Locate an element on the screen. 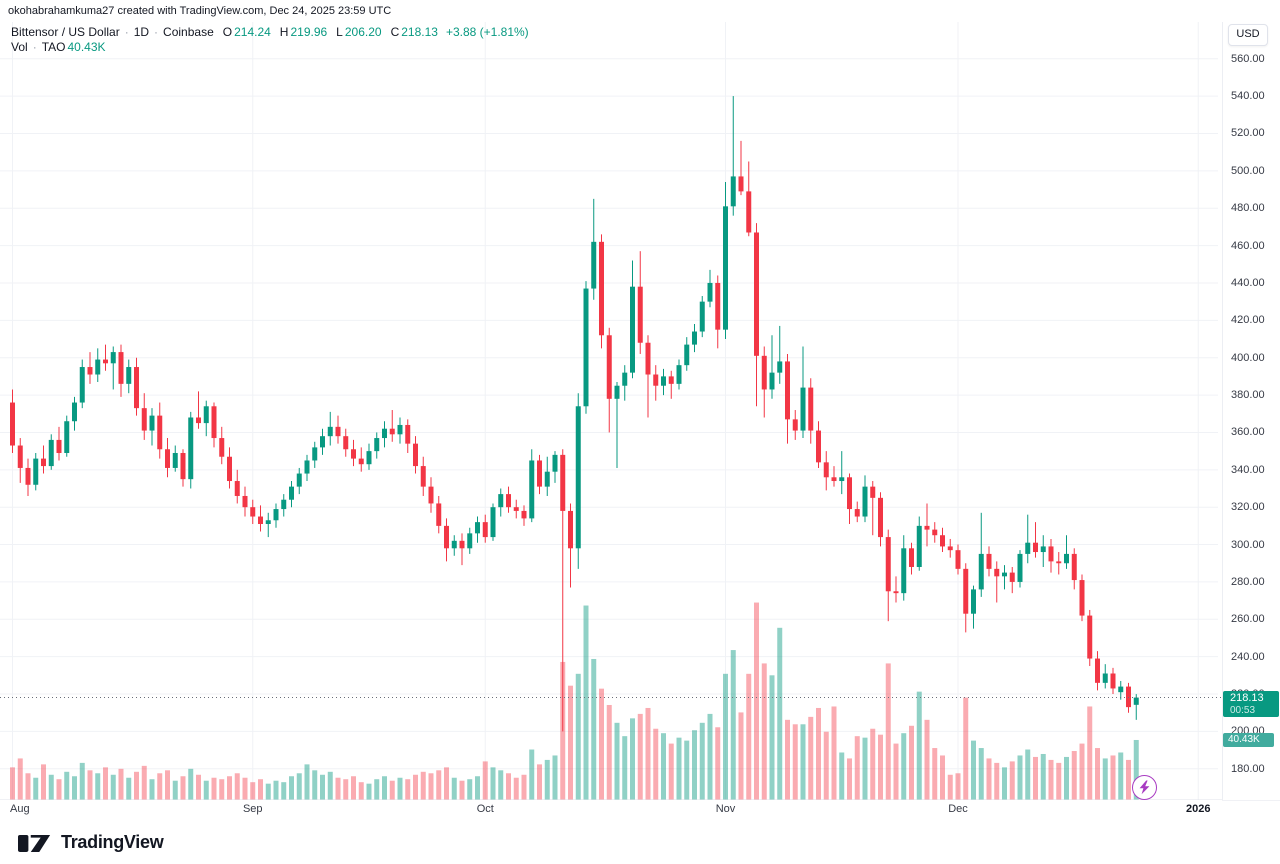  lightning-icon is located at coordinates (1144, 787).